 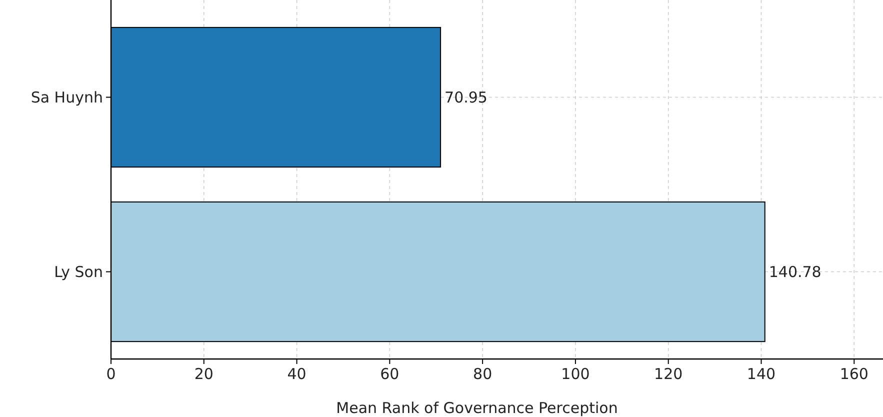 What do you see at coordinates (482, 374) in the screenshot?
I see `x-tick-label: 80` at bounding box center [482, 374].